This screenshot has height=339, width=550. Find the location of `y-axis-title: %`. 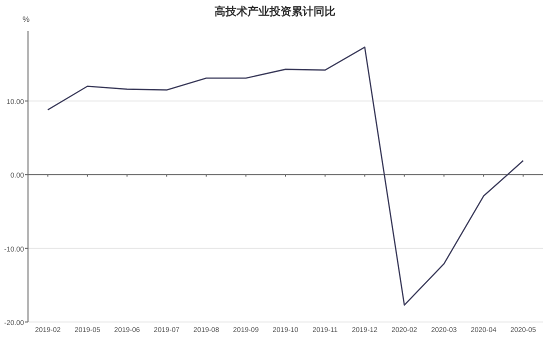

y-axis-title: % is located at coordinates (26, 19).